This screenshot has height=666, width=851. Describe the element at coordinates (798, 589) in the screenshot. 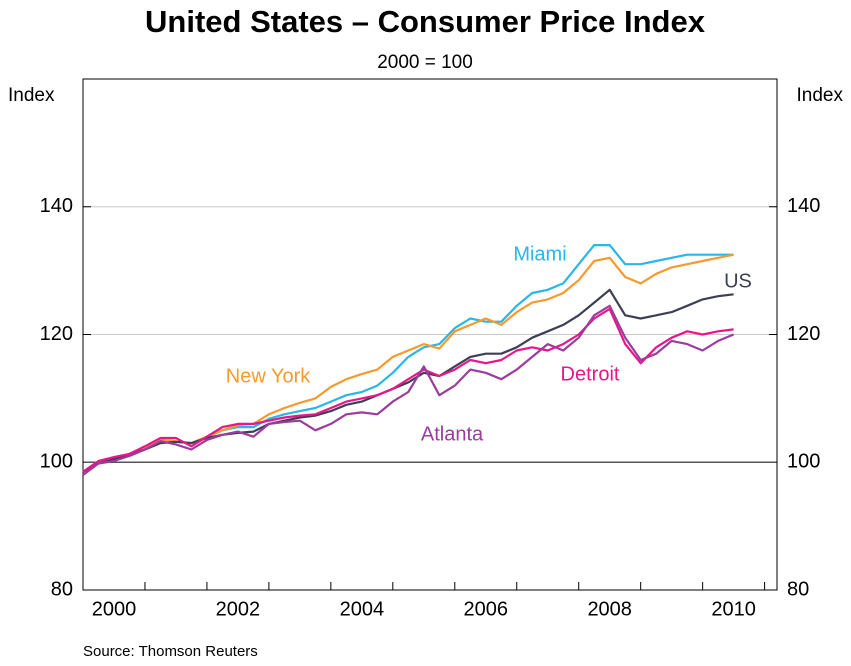

I see `y2-tick-label: 80` at that location.